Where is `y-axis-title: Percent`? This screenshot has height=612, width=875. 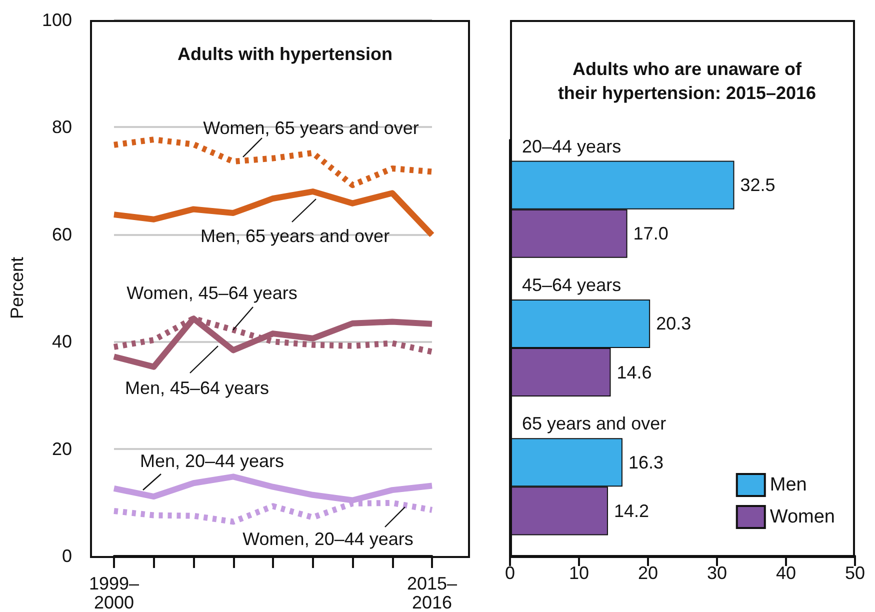
y-axis-title: Percent is located at coordinates (17, 288).